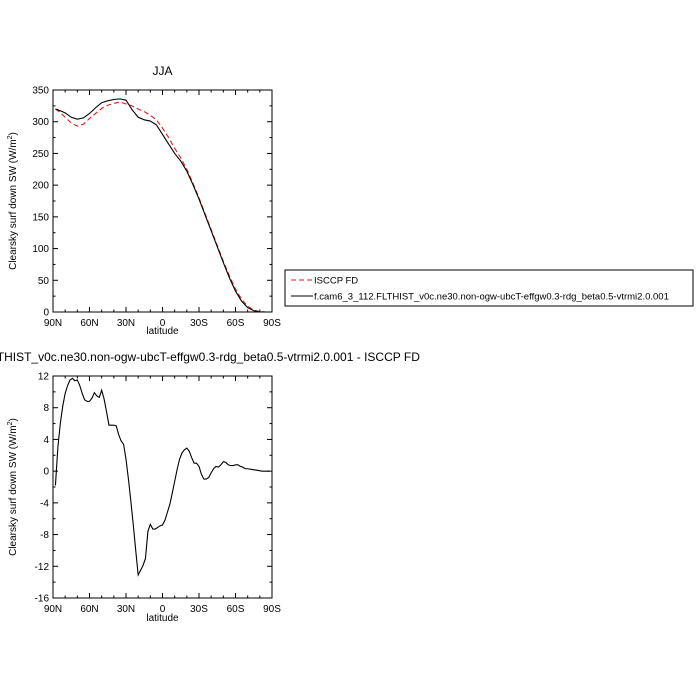 The height and width of the screenshot is (700, 700). Describe the element at coordinates (40, 122) in the screenshot. I see `y-tick-label: 300` at that location.